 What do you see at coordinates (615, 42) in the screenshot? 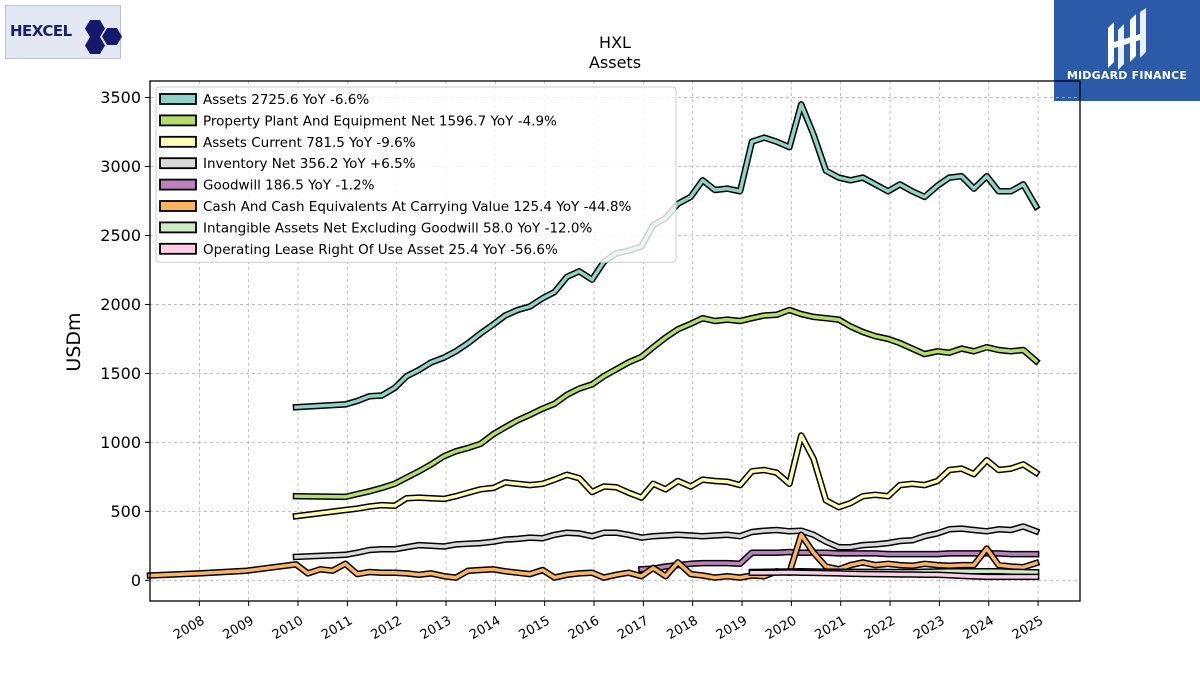
I see `chart-title: HXL` at bounding box center [615, 42].